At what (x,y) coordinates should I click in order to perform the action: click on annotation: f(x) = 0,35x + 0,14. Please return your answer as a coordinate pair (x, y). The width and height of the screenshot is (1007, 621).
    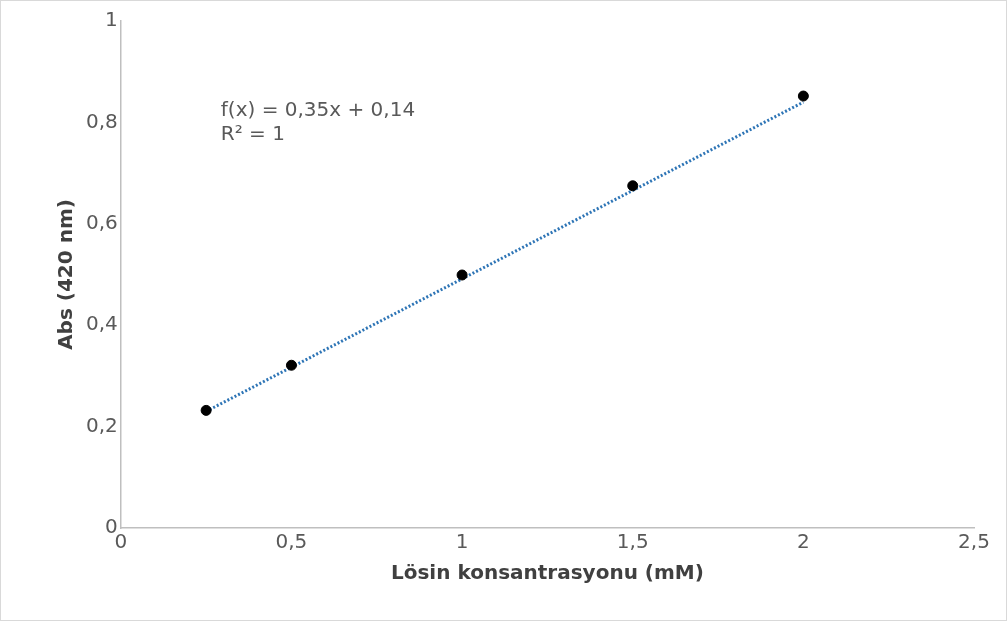
    Looking at the image, I should click on (318, 109).